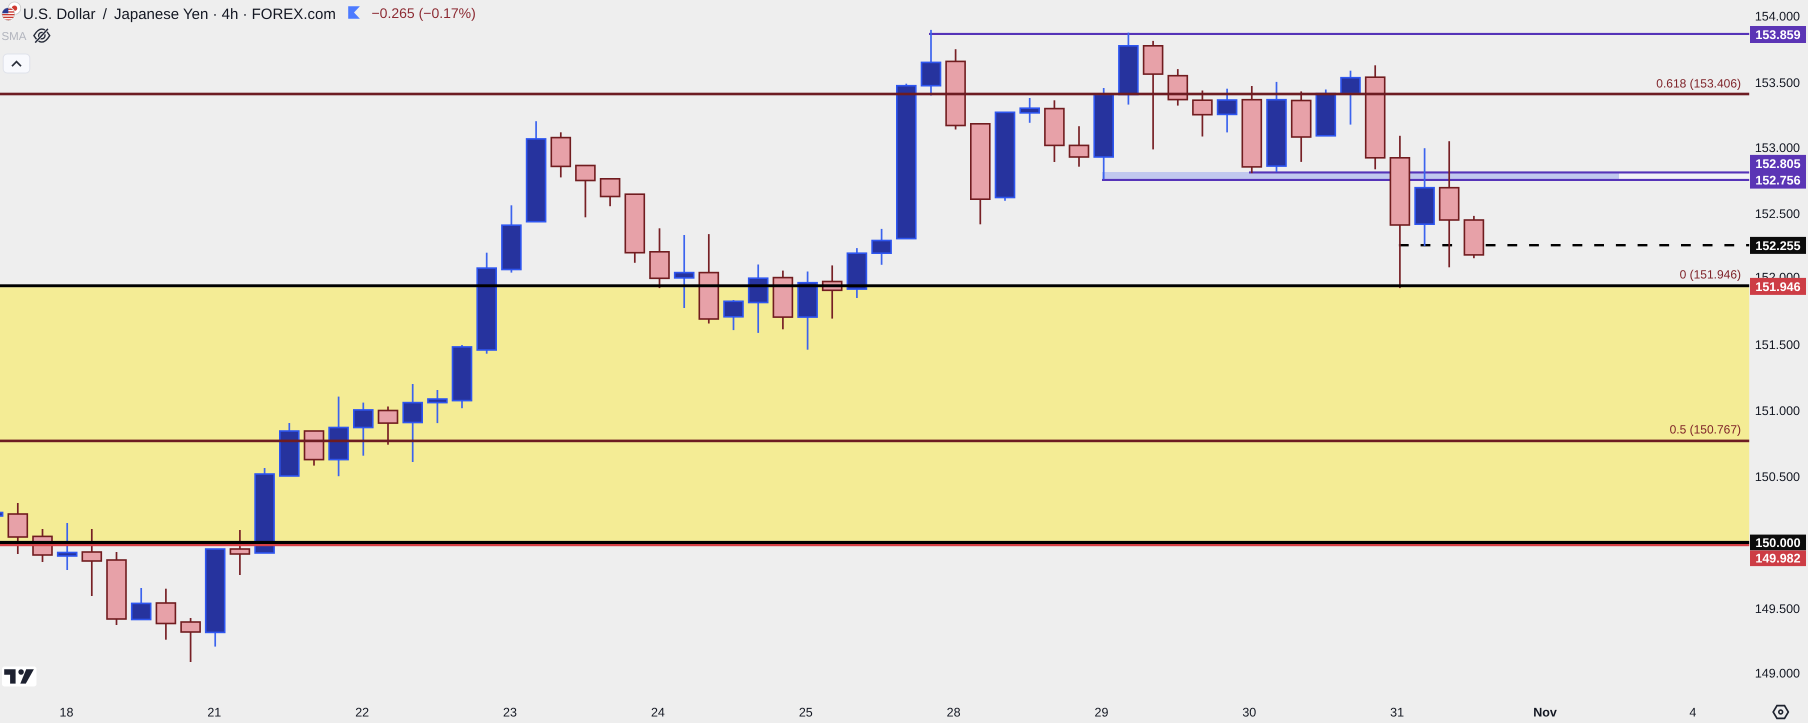 The image size is (1808, 723). What do you see at coordinates (214, 713) in the screenshot?
I see `svg-text: 21` at bounding box center [214, 713].